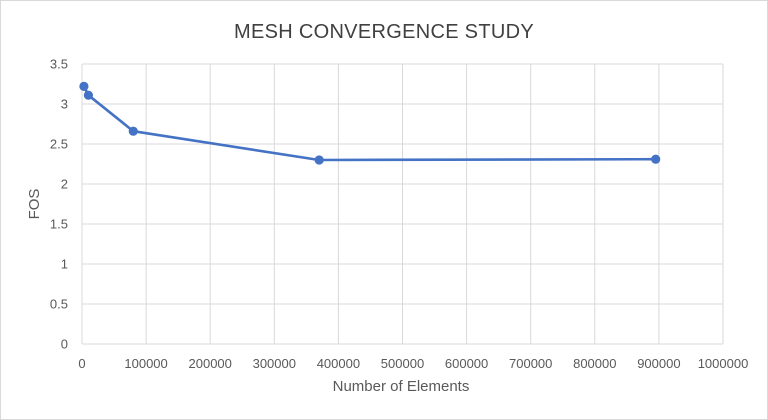 This screenshot has height=420, width=768. I want to click on y-tick-label: 1.5, so click(59, 224).